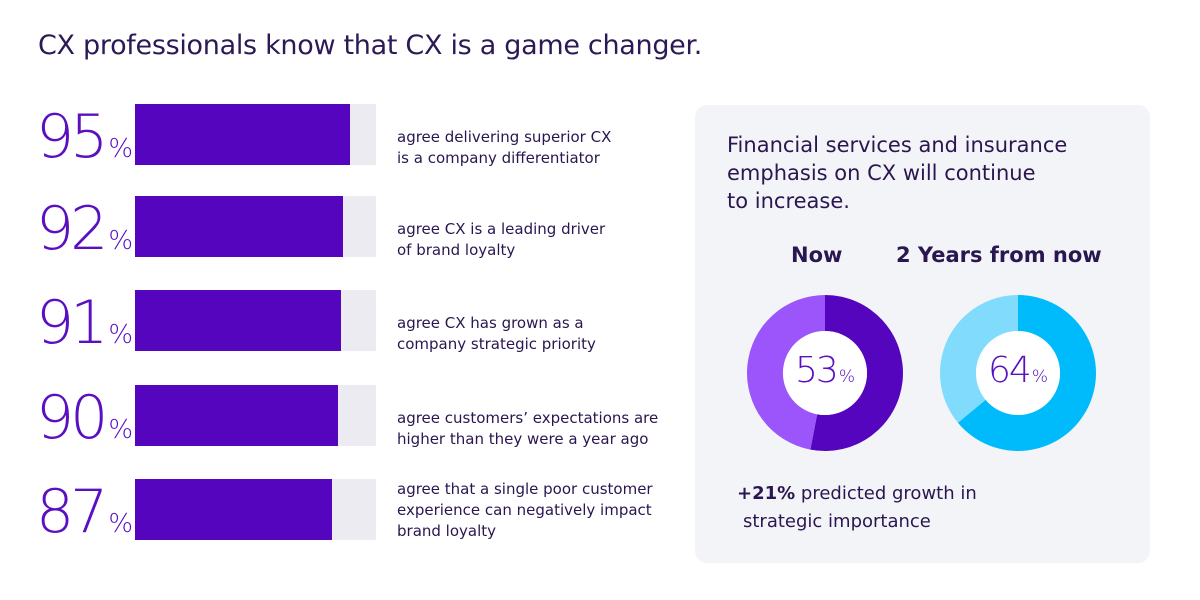  Describe the element at coordinates (85, 323) in the screenshot. I see `bar-value-label: 91%` at that location.